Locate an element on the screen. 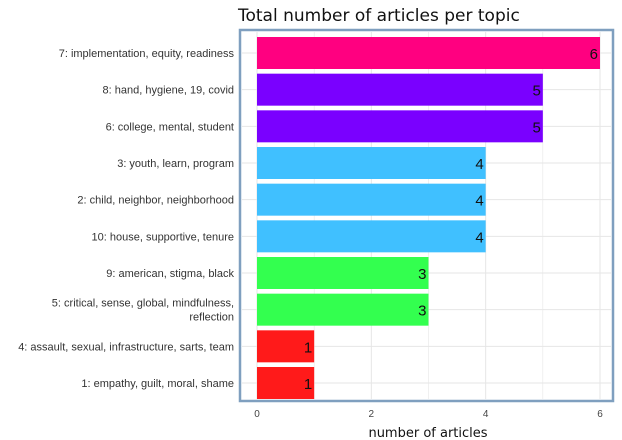  category-label: 3: youth, learn, program is located at coordinates (175, 164).